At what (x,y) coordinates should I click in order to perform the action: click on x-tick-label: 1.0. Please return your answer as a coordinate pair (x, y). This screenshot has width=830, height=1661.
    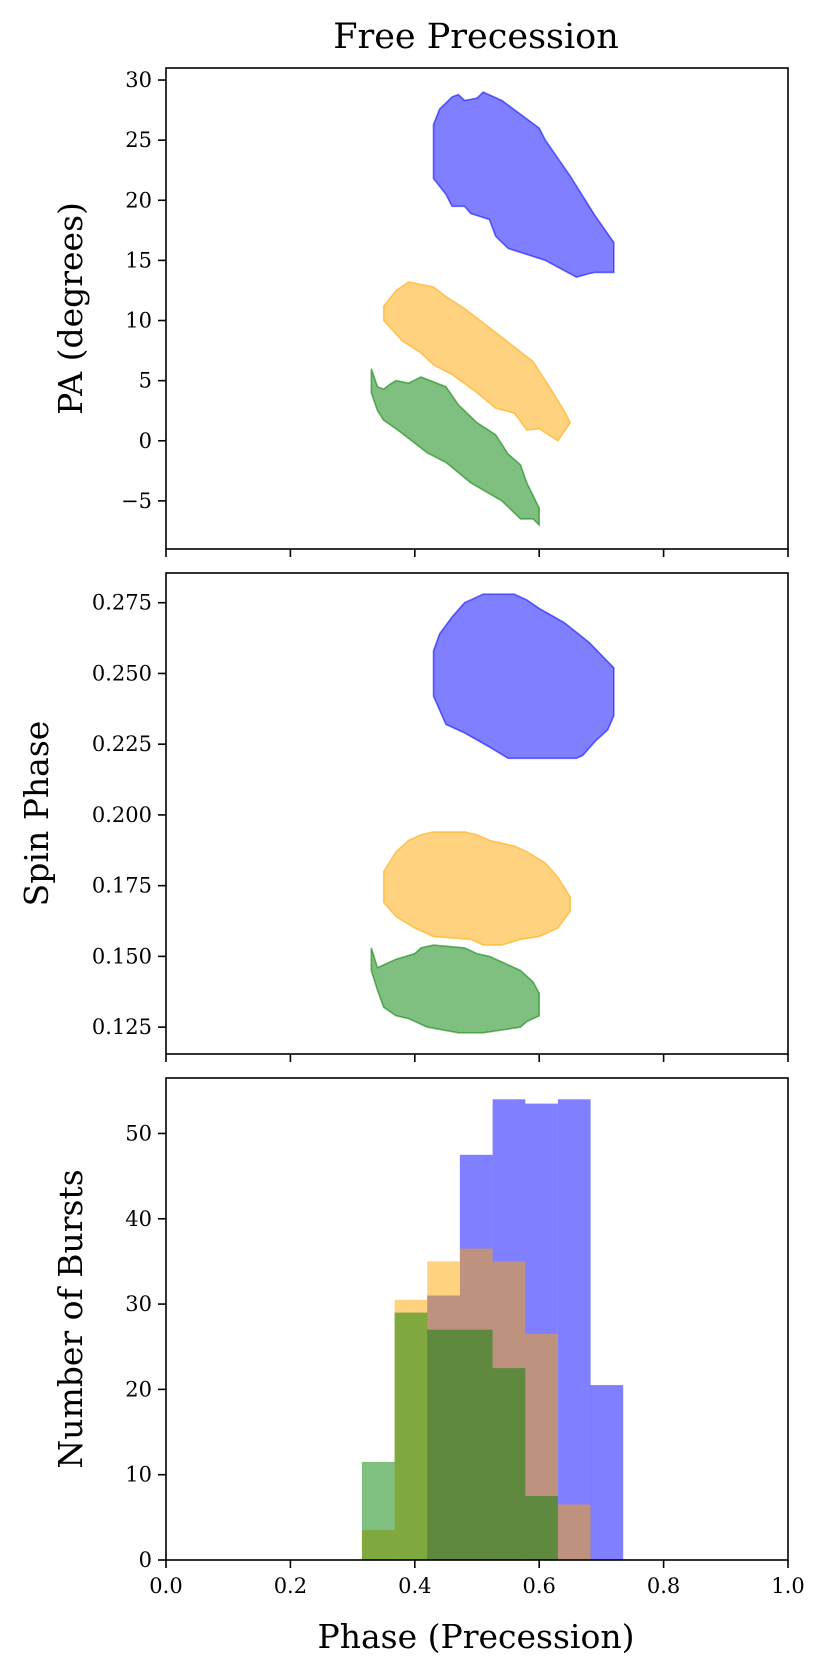
    Looking at the image, I should click on (787, 1586).